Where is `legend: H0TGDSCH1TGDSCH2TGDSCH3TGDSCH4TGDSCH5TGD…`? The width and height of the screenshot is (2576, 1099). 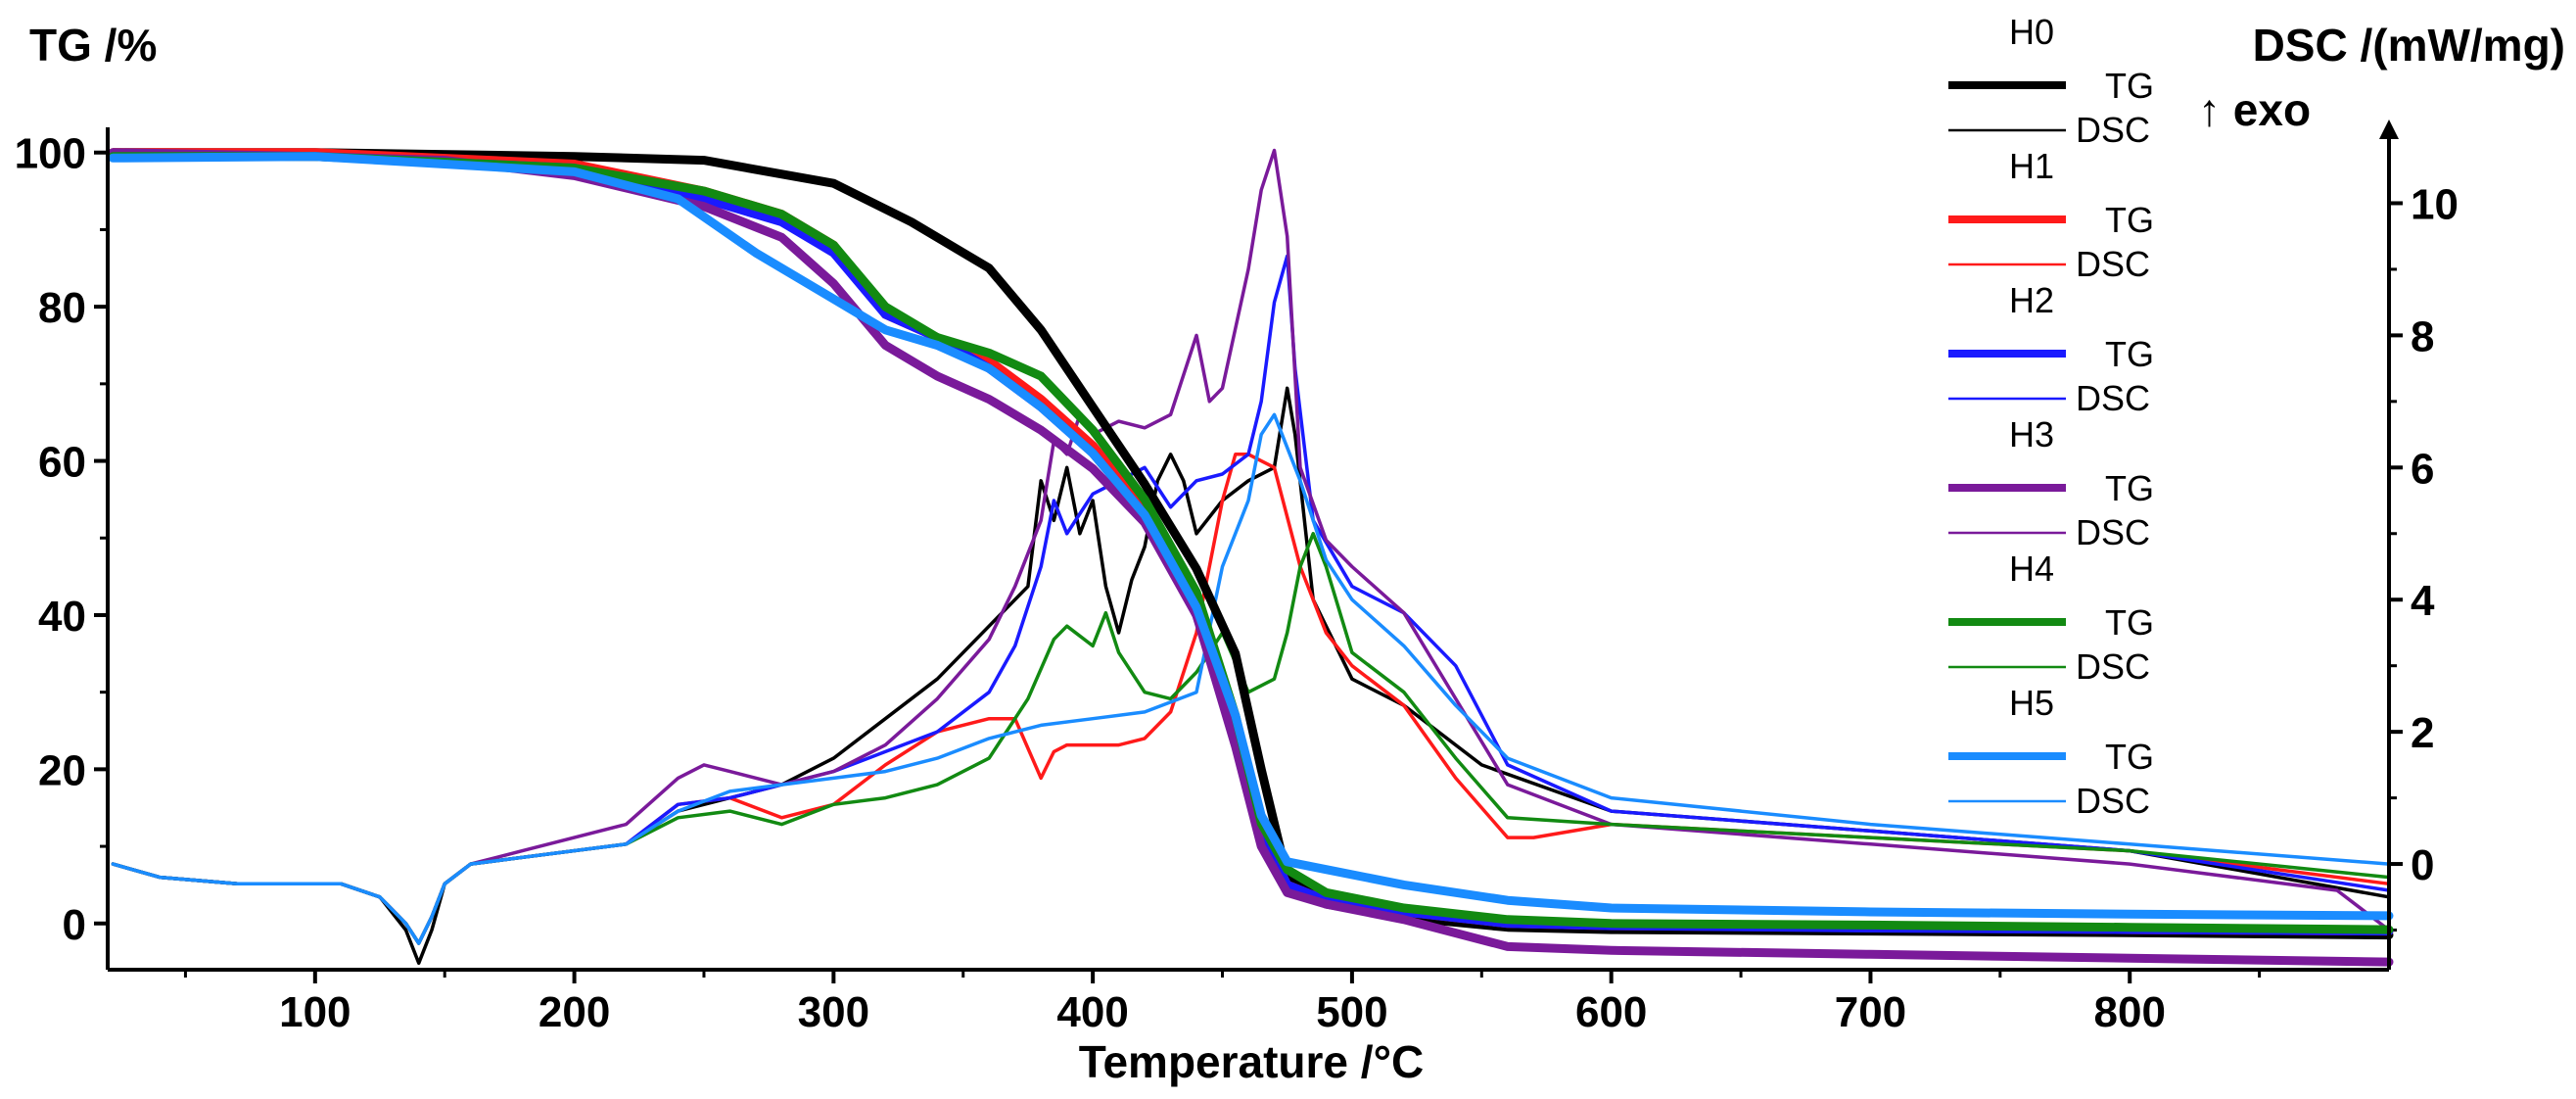
legend: H0TGDSCH1TGDSCH2TGDSCH3TGDSCH4TGDSCH5TGD… is located at coordinates (2051, 416).